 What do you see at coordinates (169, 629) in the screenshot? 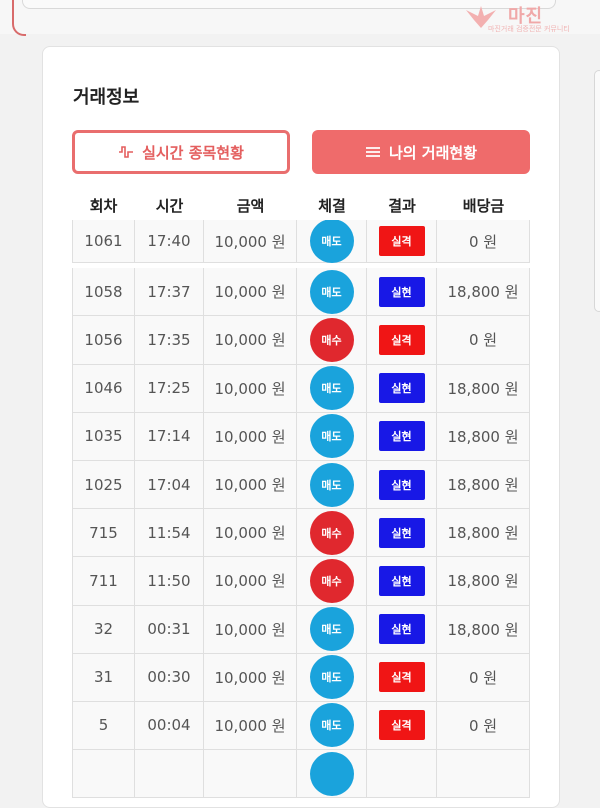
I see `time-cell: 00:31` at bounding box center [169, 629].